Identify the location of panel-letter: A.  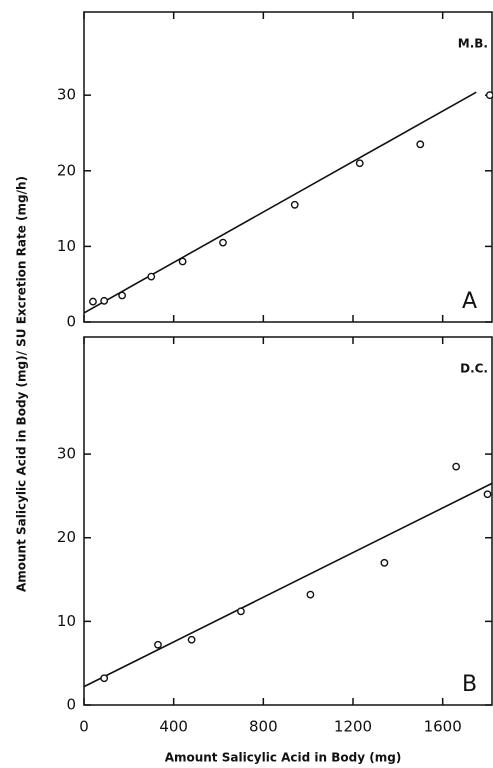
(469, 301).